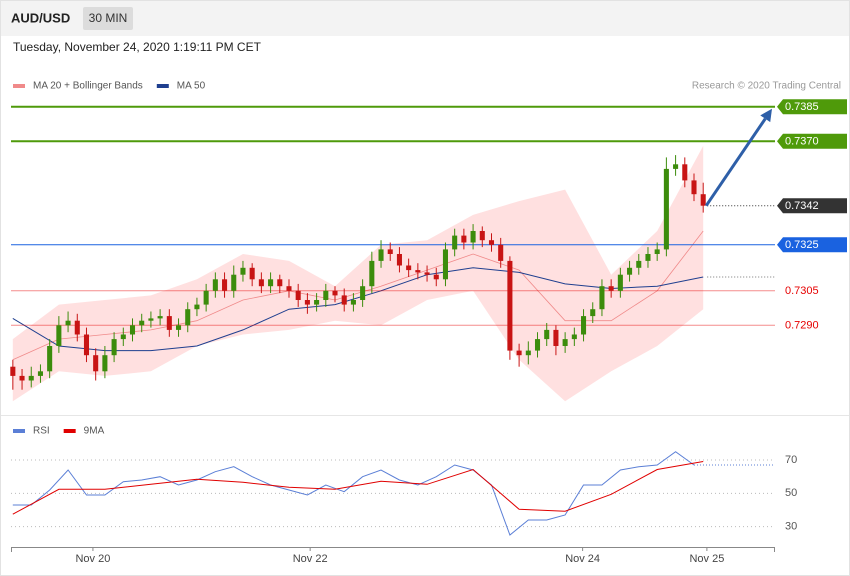 This screenshot has height=576, width=850. What do you see at coordinates (802, 291) in the screenshot?
I see `level-label: 0.7305` at bounding box center [802, 291].